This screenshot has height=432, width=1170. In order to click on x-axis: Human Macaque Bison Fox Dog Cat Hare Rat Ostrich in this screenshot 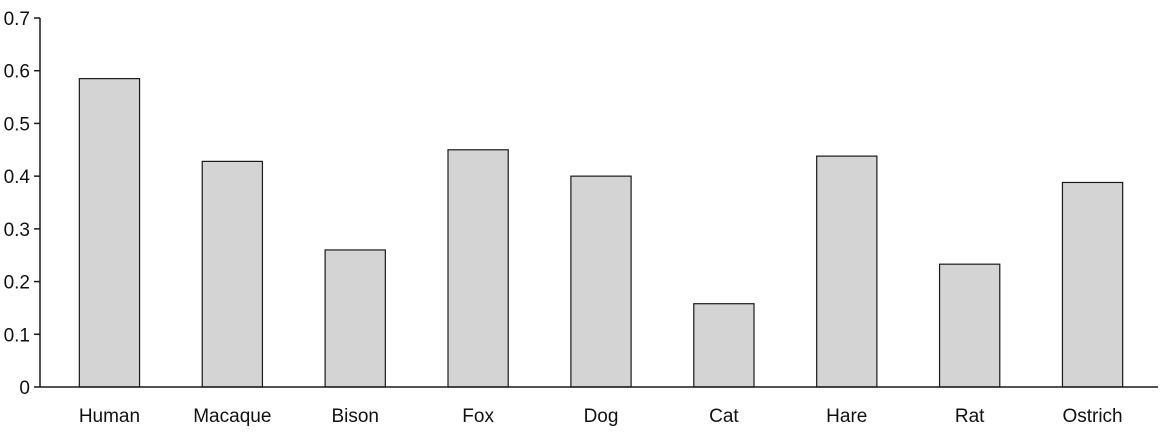, I will do `click(599, 406)`.